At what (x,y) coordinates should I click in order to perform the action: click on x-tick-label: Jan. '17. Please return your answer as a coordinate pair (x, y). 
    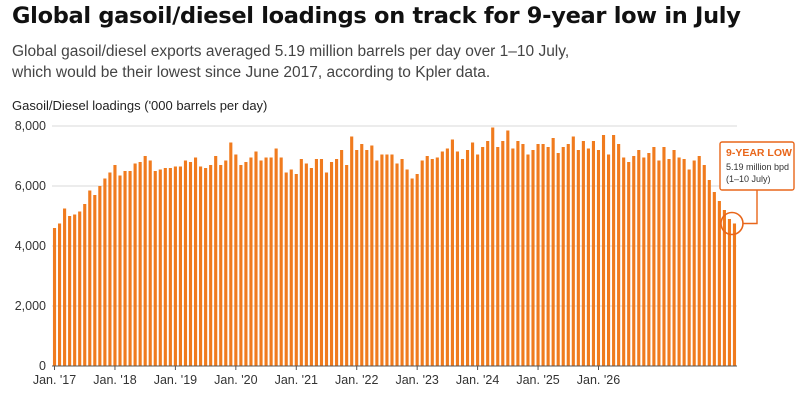
    Looking at the image, I should click on (54, 380).